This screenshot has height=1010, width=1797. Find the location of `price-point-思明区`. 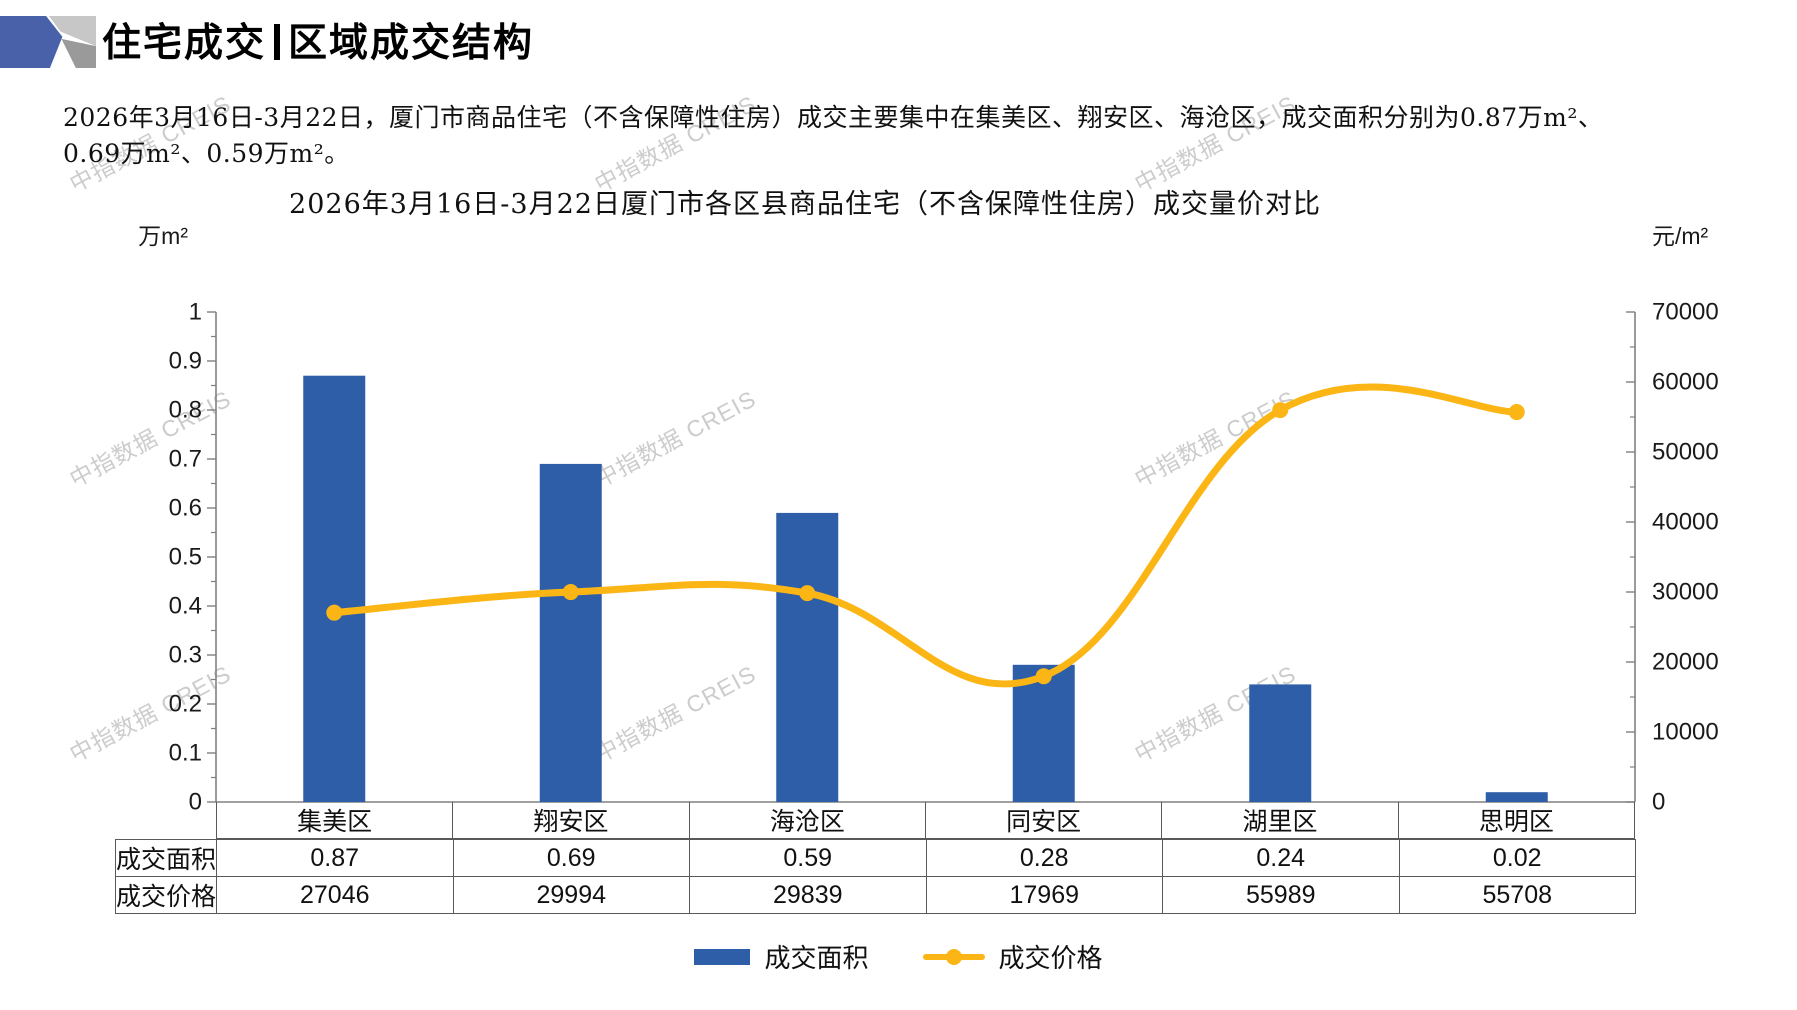

price-point-思明区 is located at coordinates (1516, 412).